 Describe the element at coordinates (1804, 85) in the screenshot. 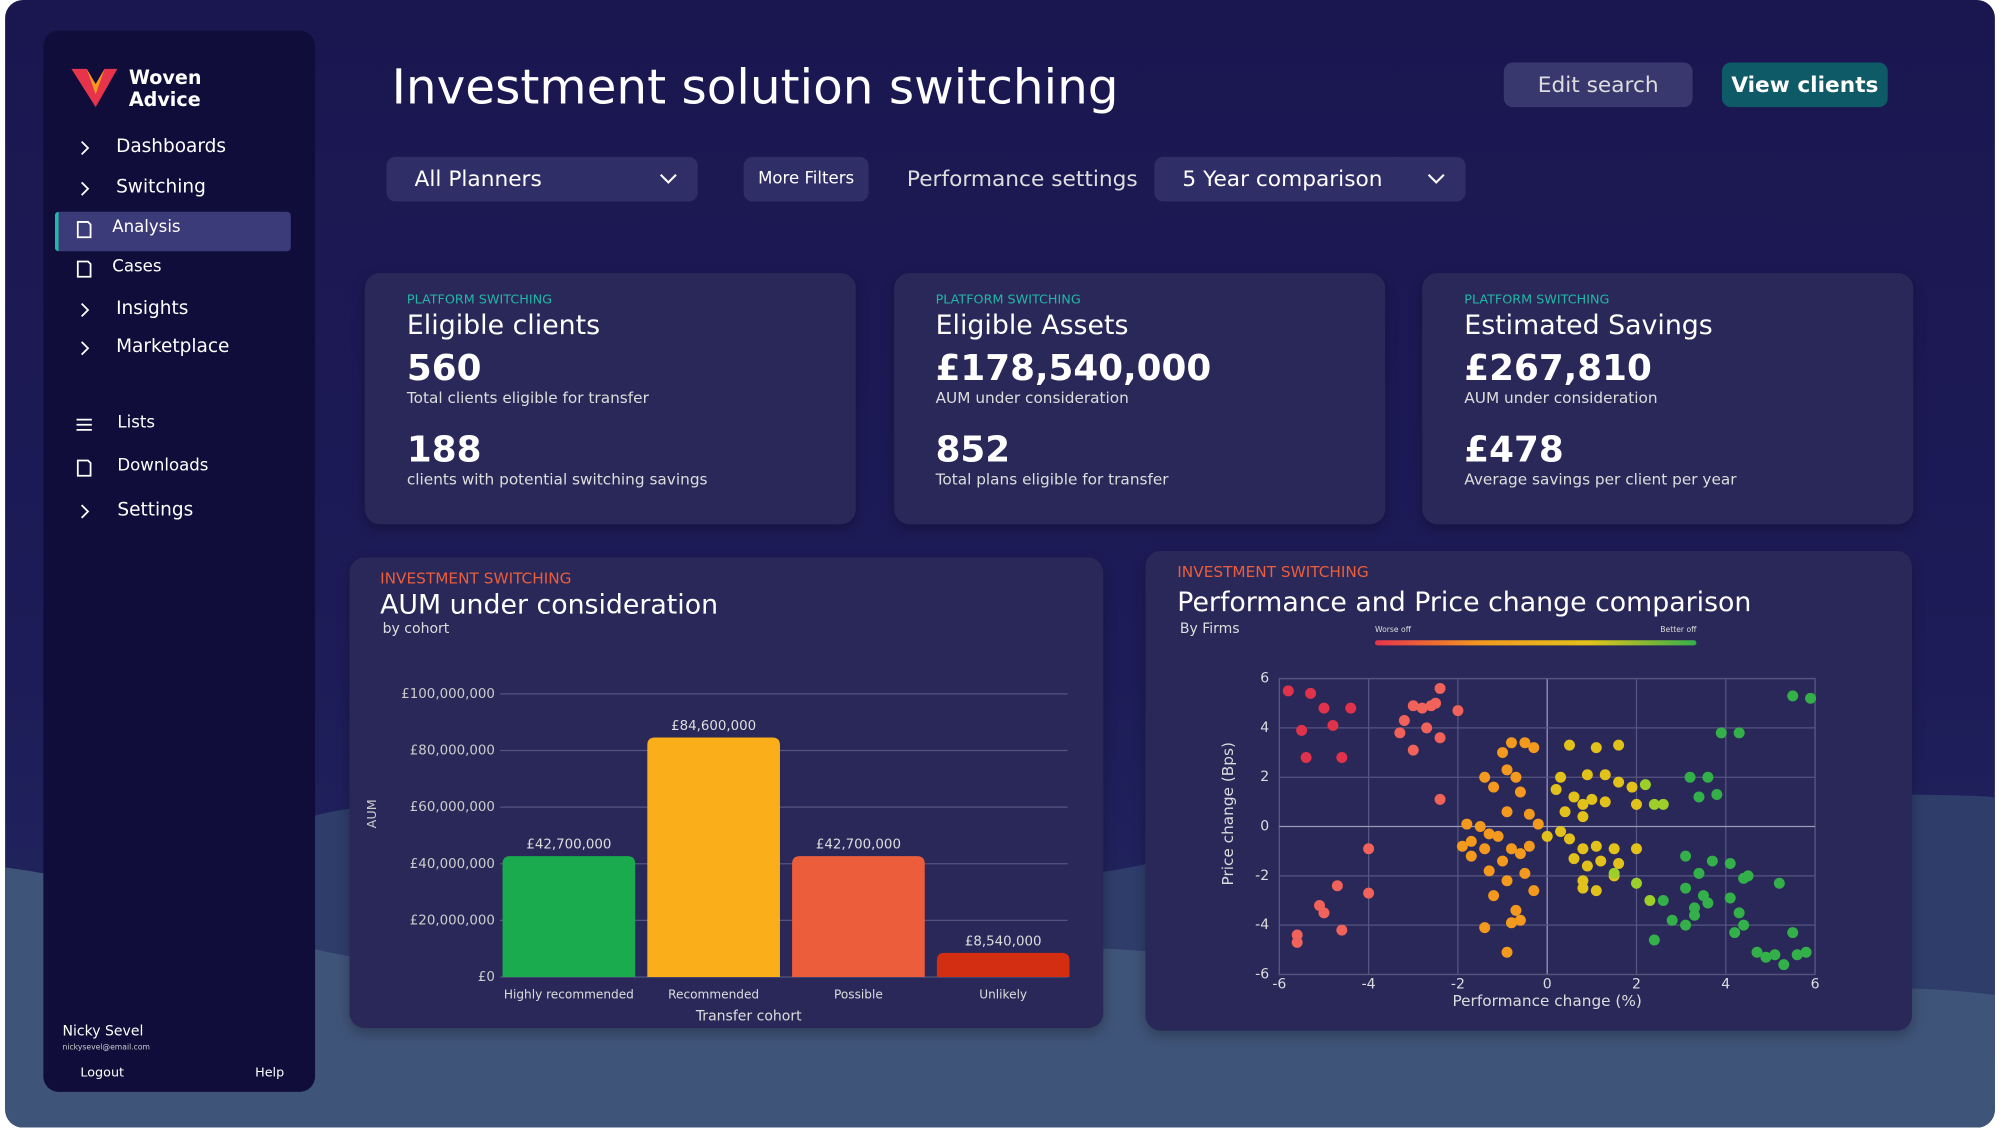

I see `view-clients: View clients` at that location.